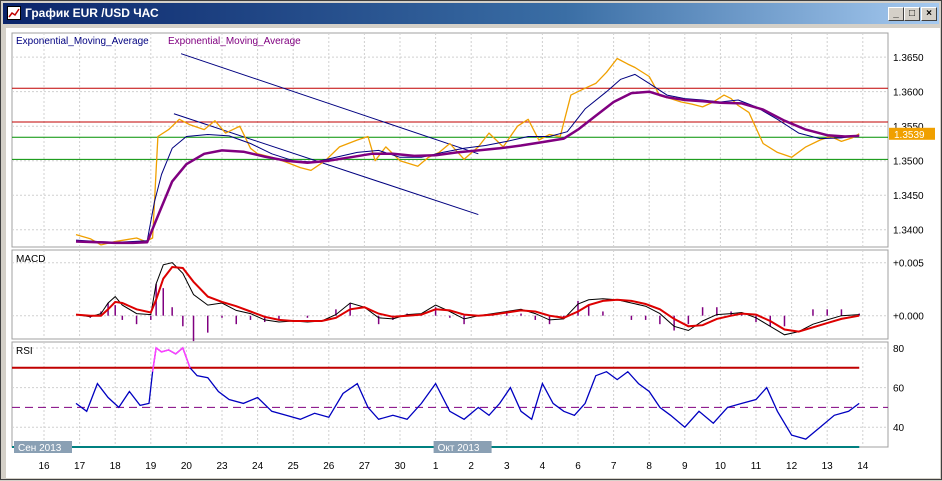 This screenshot has height=481, width=942. What do you see at coordinates (685, 466) in the screenshot?
I see `x-tick-label: 9` at bounding box center [685, 466].